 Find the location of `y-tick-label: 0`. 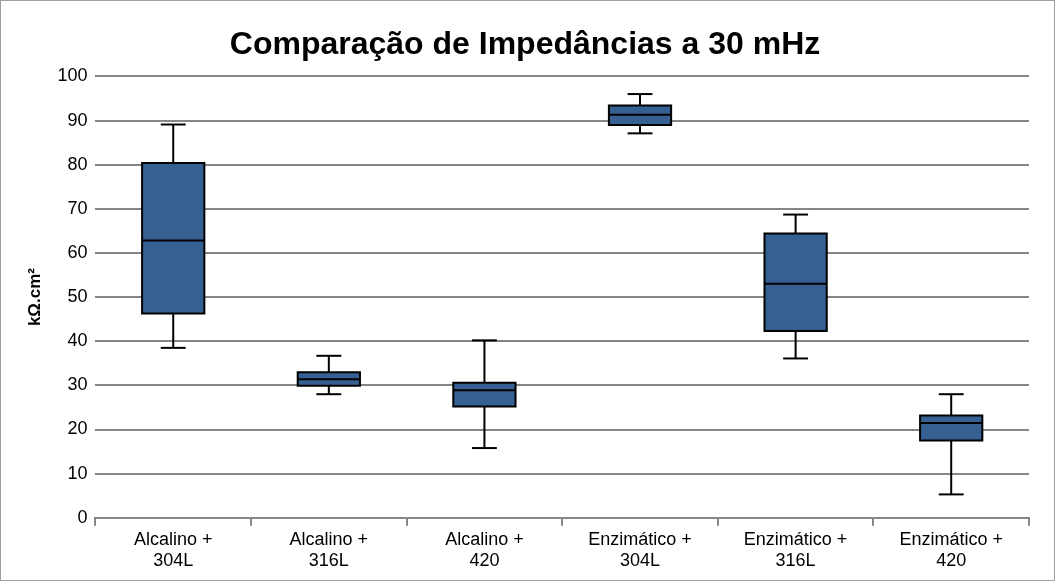

y-tick-label: 0 is located at coordinates (82, 516).